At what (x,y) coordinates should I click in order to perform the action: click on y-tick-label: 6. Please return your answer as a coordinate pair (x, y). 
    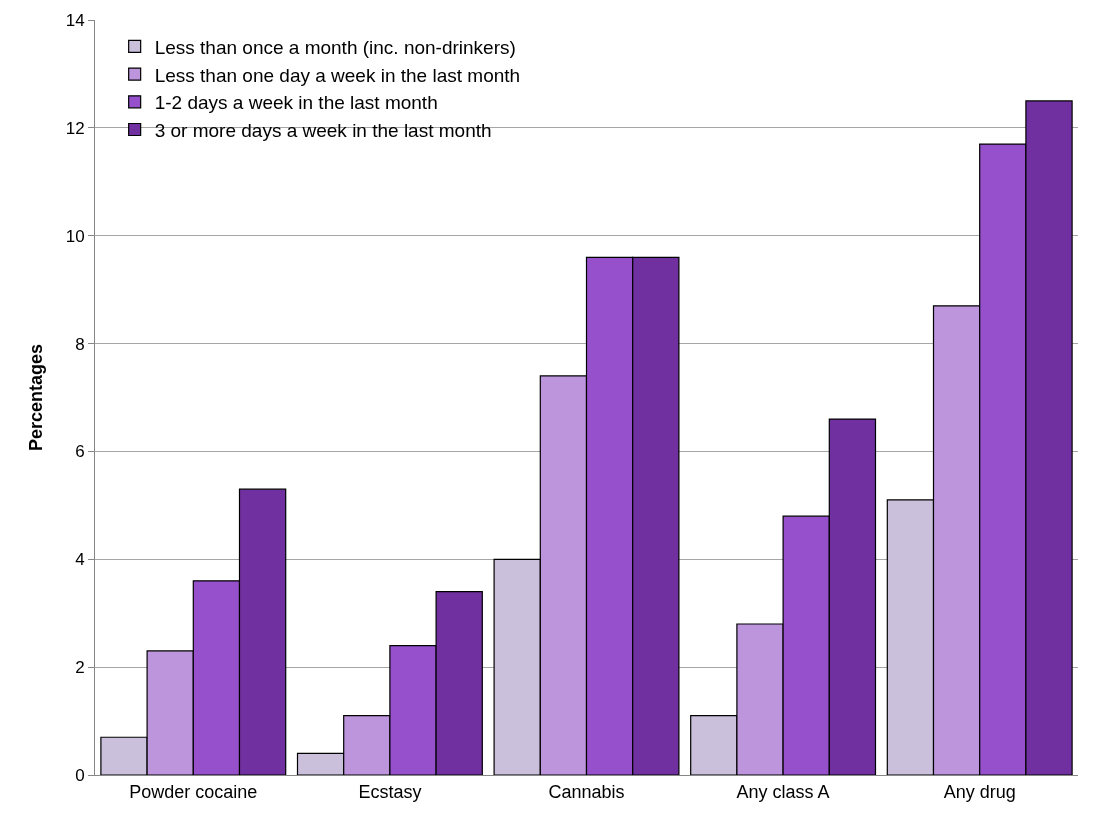
    Looking at the image, I should click on (80, 452).